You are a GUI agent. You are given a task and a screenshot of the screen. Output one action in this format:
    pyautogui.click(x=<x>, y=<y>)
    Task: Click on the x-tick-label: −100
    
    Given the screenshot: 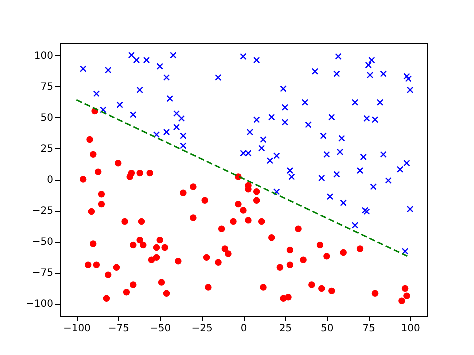 What is the action you would take?
    pyautogui.click(x=77, y=329)
    